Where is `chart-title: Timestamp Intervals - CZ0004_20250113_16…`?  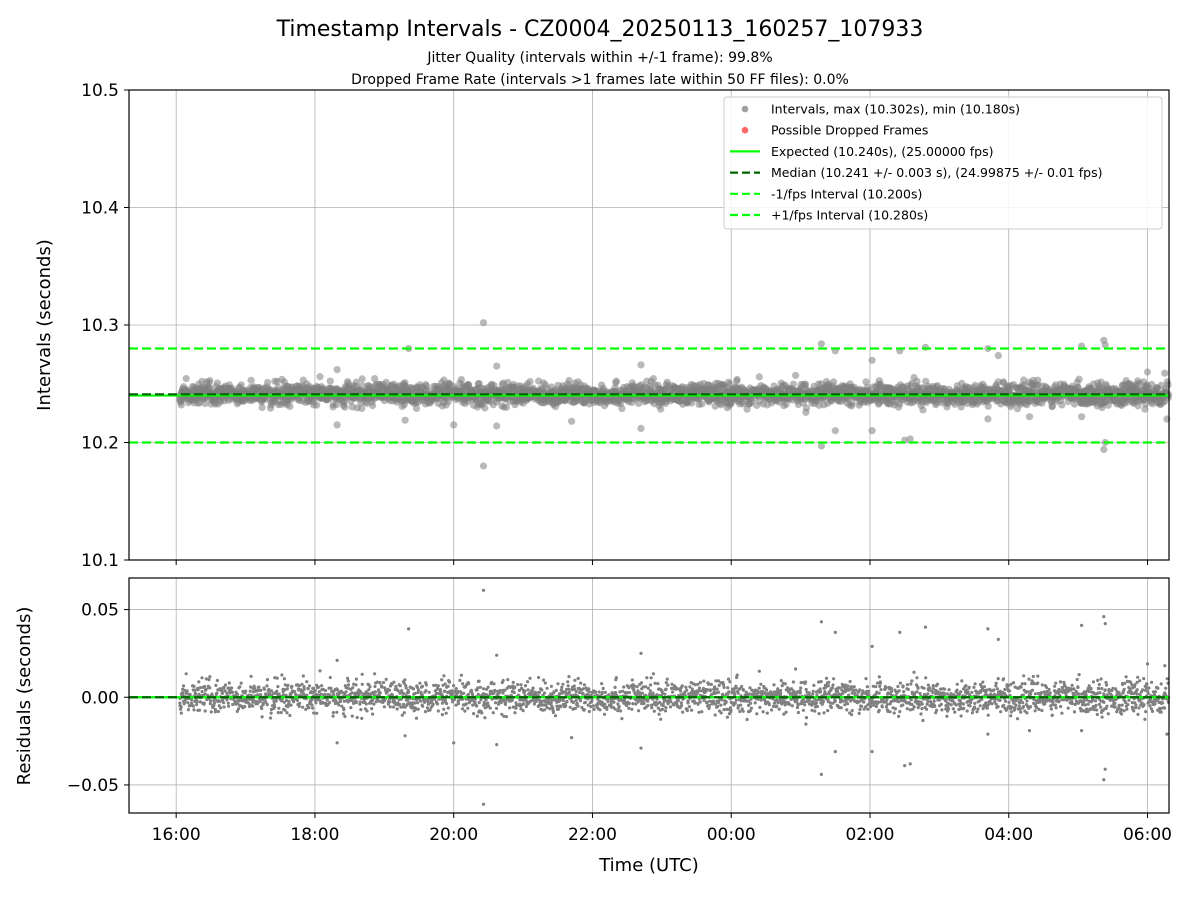 chart-title: Timestamp Intervals - CZ0004_20250113_16… is located at coordinates (600, 29).